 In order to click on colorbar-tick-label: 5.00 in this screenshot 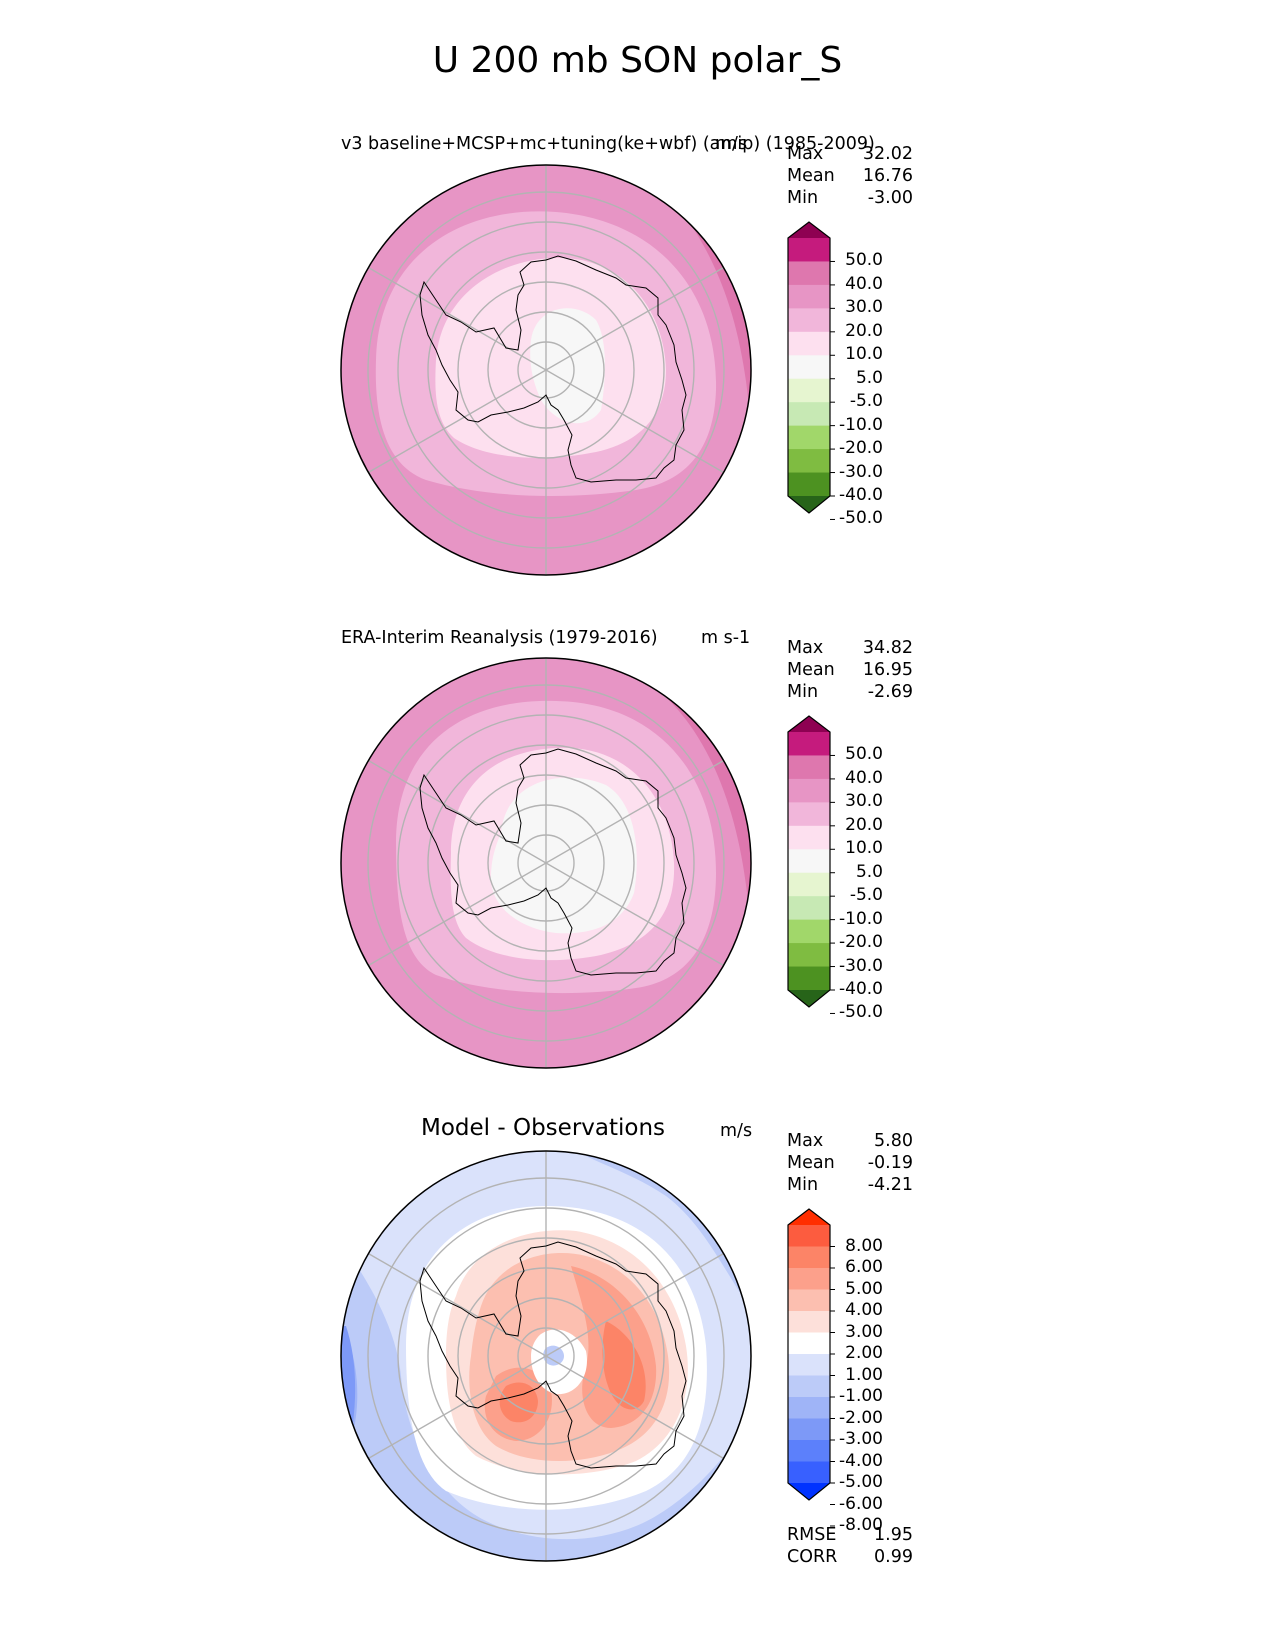, I will do `click(864, 1288)`.